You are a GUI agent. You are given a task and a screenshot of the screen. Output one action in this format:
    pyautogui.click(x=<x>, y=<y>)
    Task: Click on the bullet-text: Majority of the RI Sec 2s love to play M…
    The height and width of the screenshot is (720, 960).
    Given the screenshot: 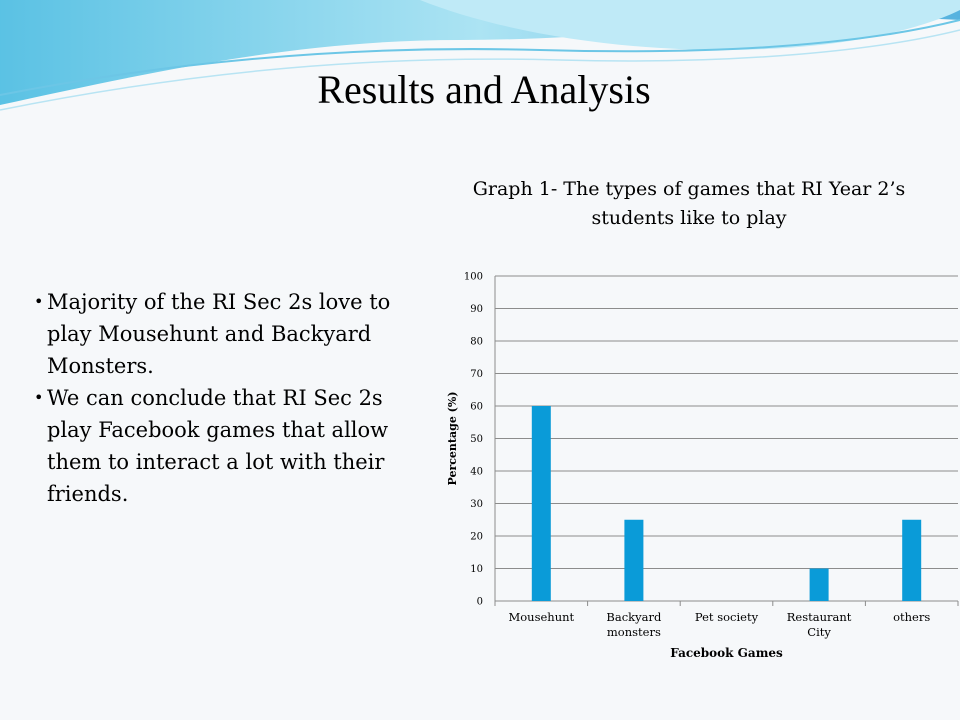 What is the action you would take?
    pyautogui.click(x=219, y=334)
    